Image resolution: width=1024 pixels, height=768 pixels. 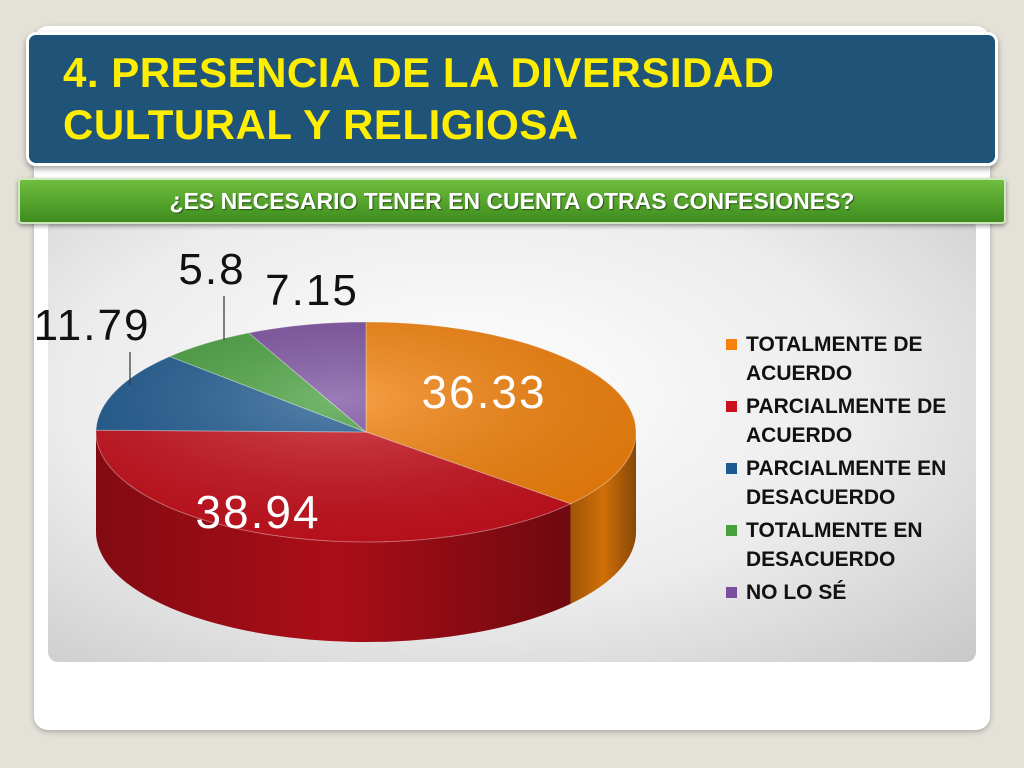 I want to click on legend-label: TOTALMENTE DE ACUERDO, so click(x=834, y=359).